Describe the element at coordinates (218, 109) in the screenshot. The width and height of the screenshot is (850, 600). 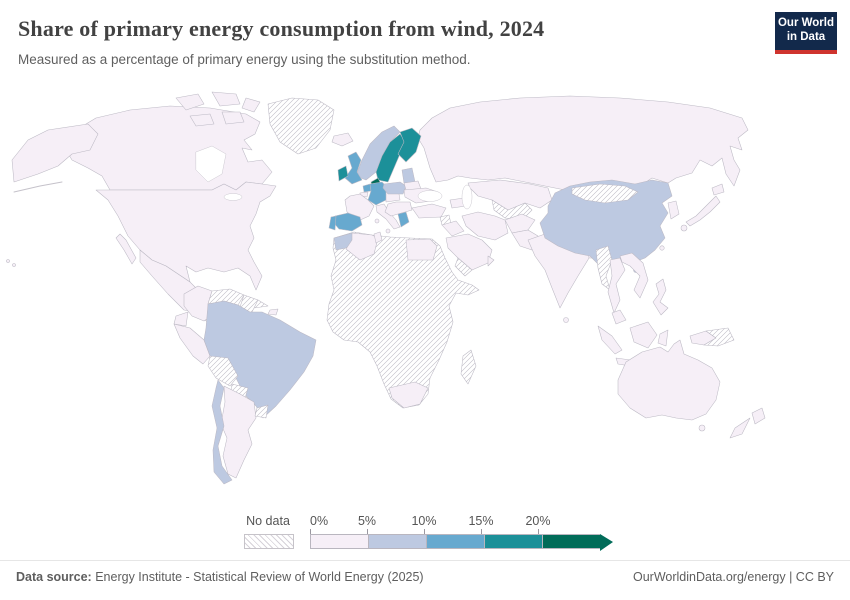
I see `map-region-canada-islands` at that location.